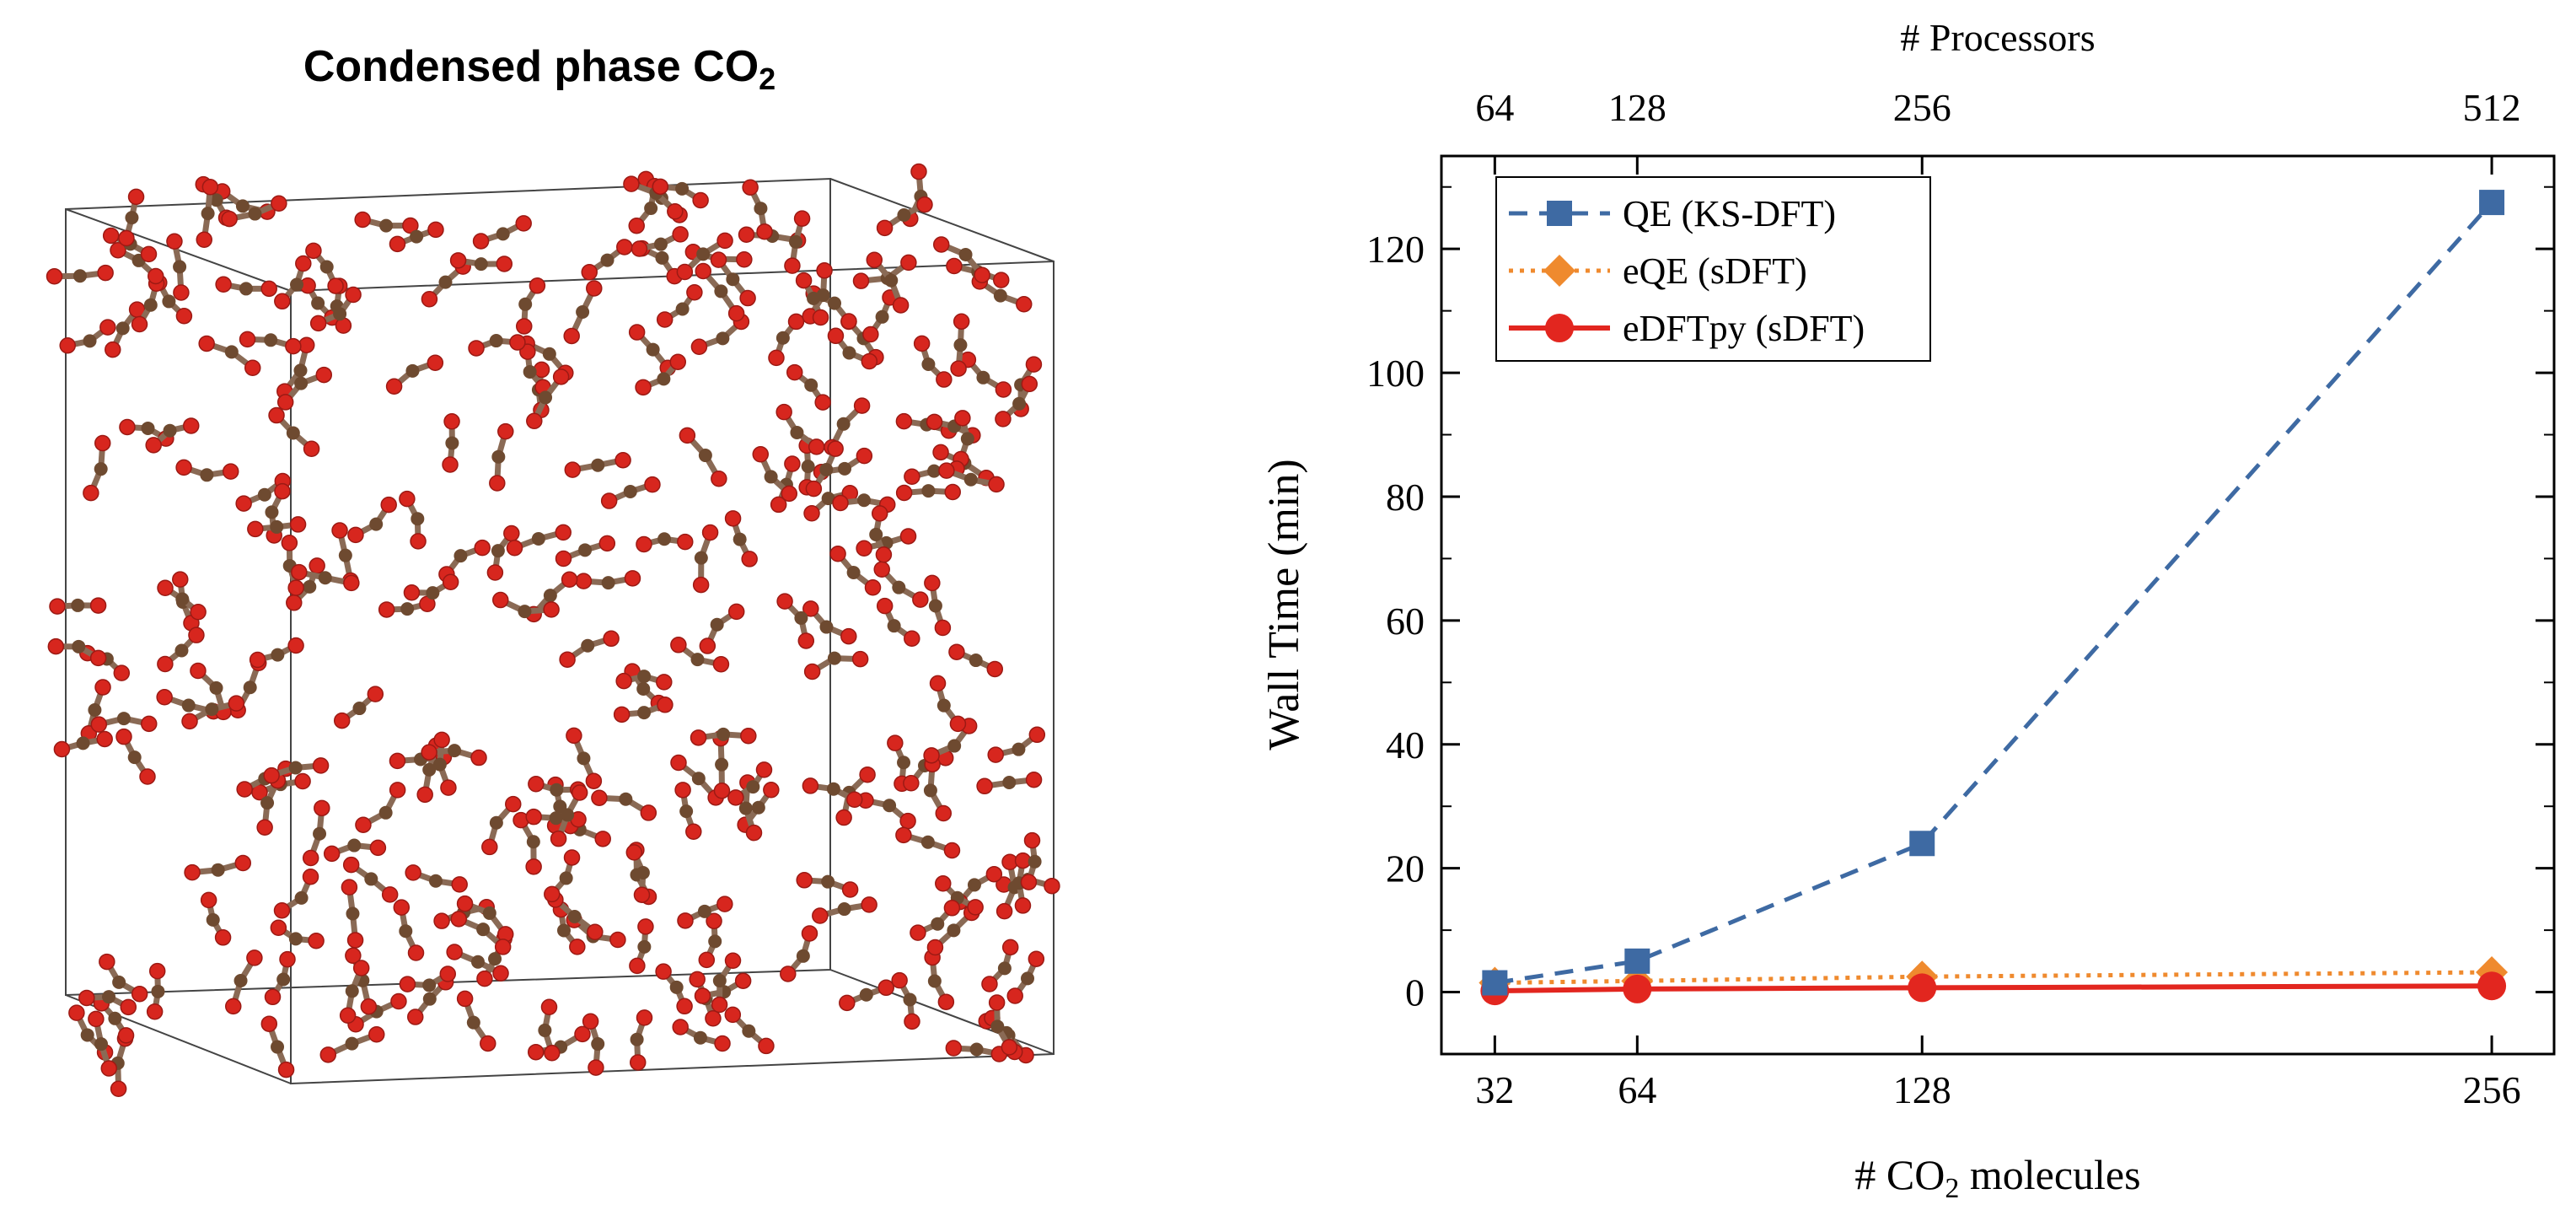 The width and height of the screenshot is (2576, 1221). I want to click on legend-entry: eQE (sDFT), so click(1658, 271).